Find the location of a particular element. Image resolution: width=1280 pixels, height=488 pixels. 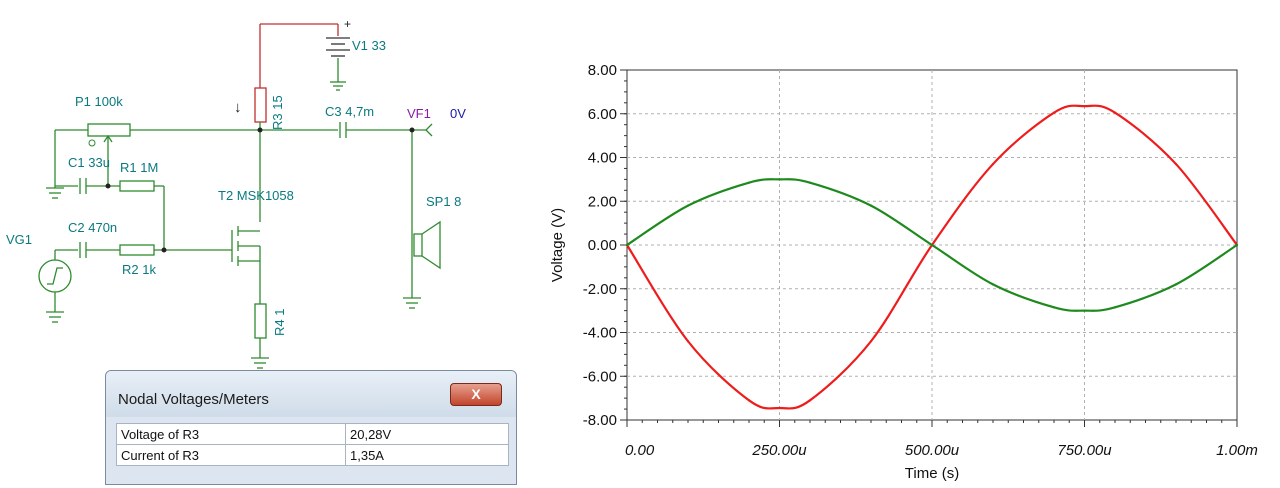

y-tick-label: 4.00 is located at coordinates (602, 158).